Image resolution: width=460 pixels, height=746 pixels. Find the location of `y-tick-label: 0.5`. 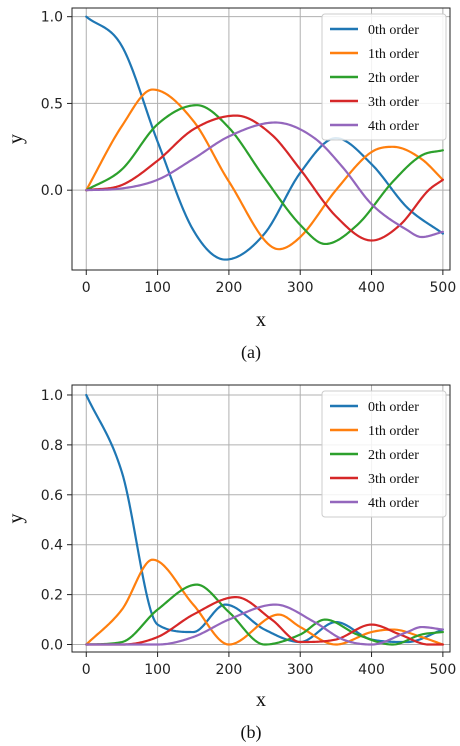

y-tick-label: 0.5 is located at coordinates (52, 104).